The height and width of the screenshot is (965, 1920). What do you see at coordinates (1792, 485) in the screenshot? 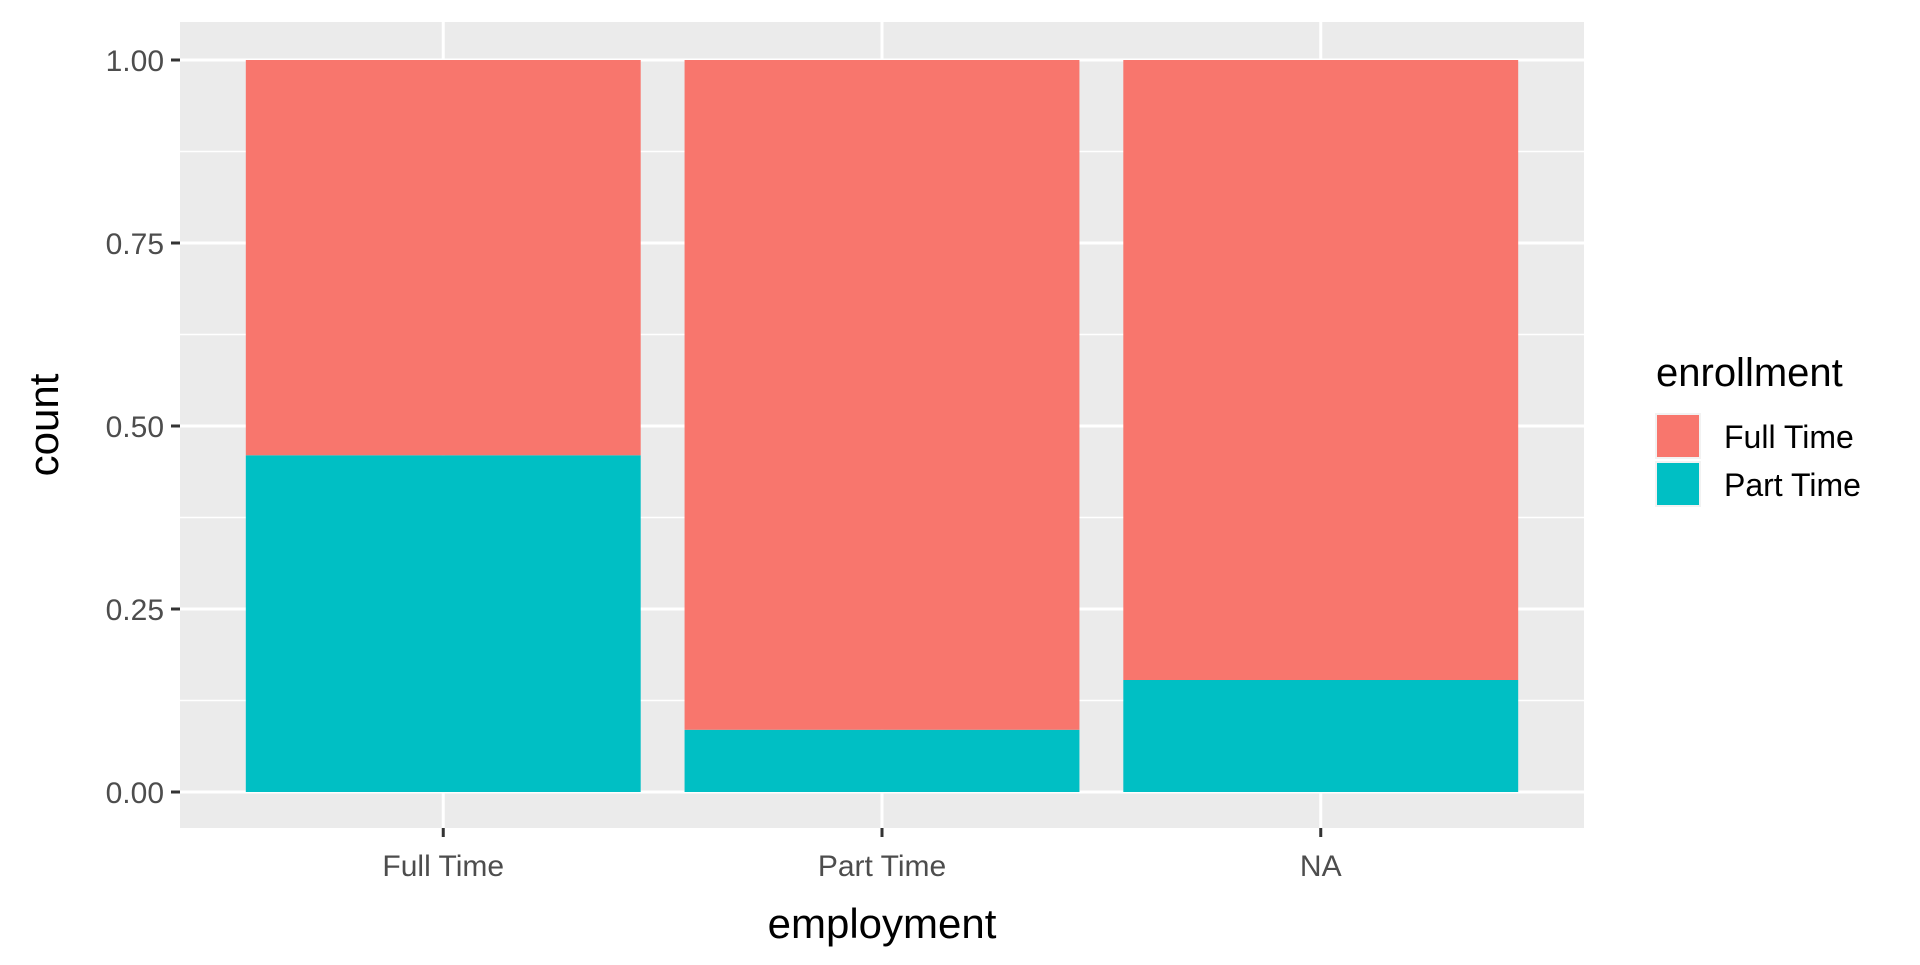
I see `legend-label: Part Time` at bounding box center [1792, 485].